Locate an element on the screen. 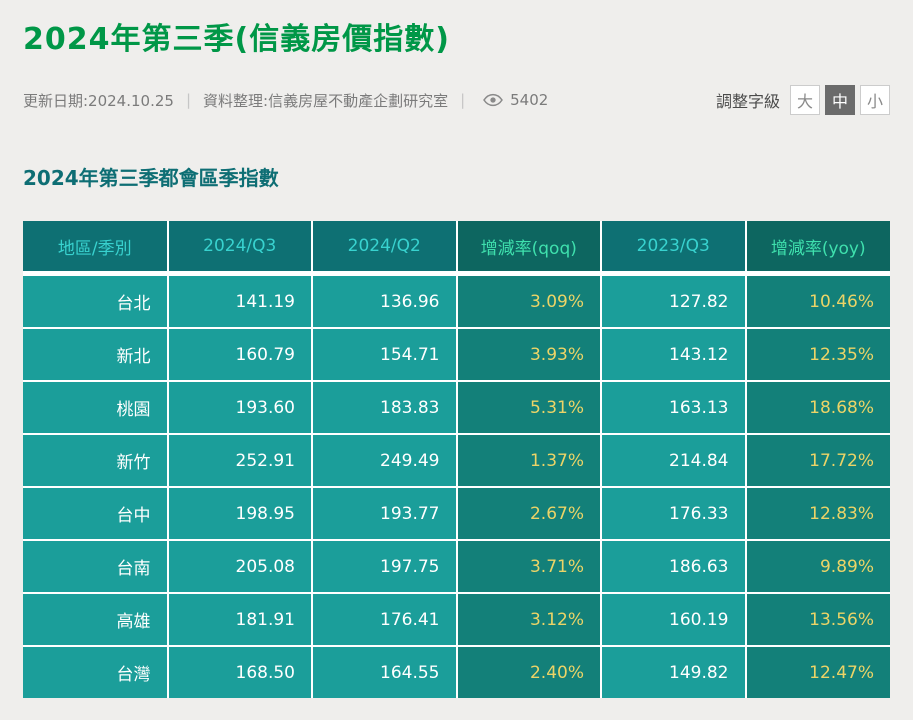 The image size is (913, 720). cell-q3_2024: 252.91 is located at coordinates (239, 460).